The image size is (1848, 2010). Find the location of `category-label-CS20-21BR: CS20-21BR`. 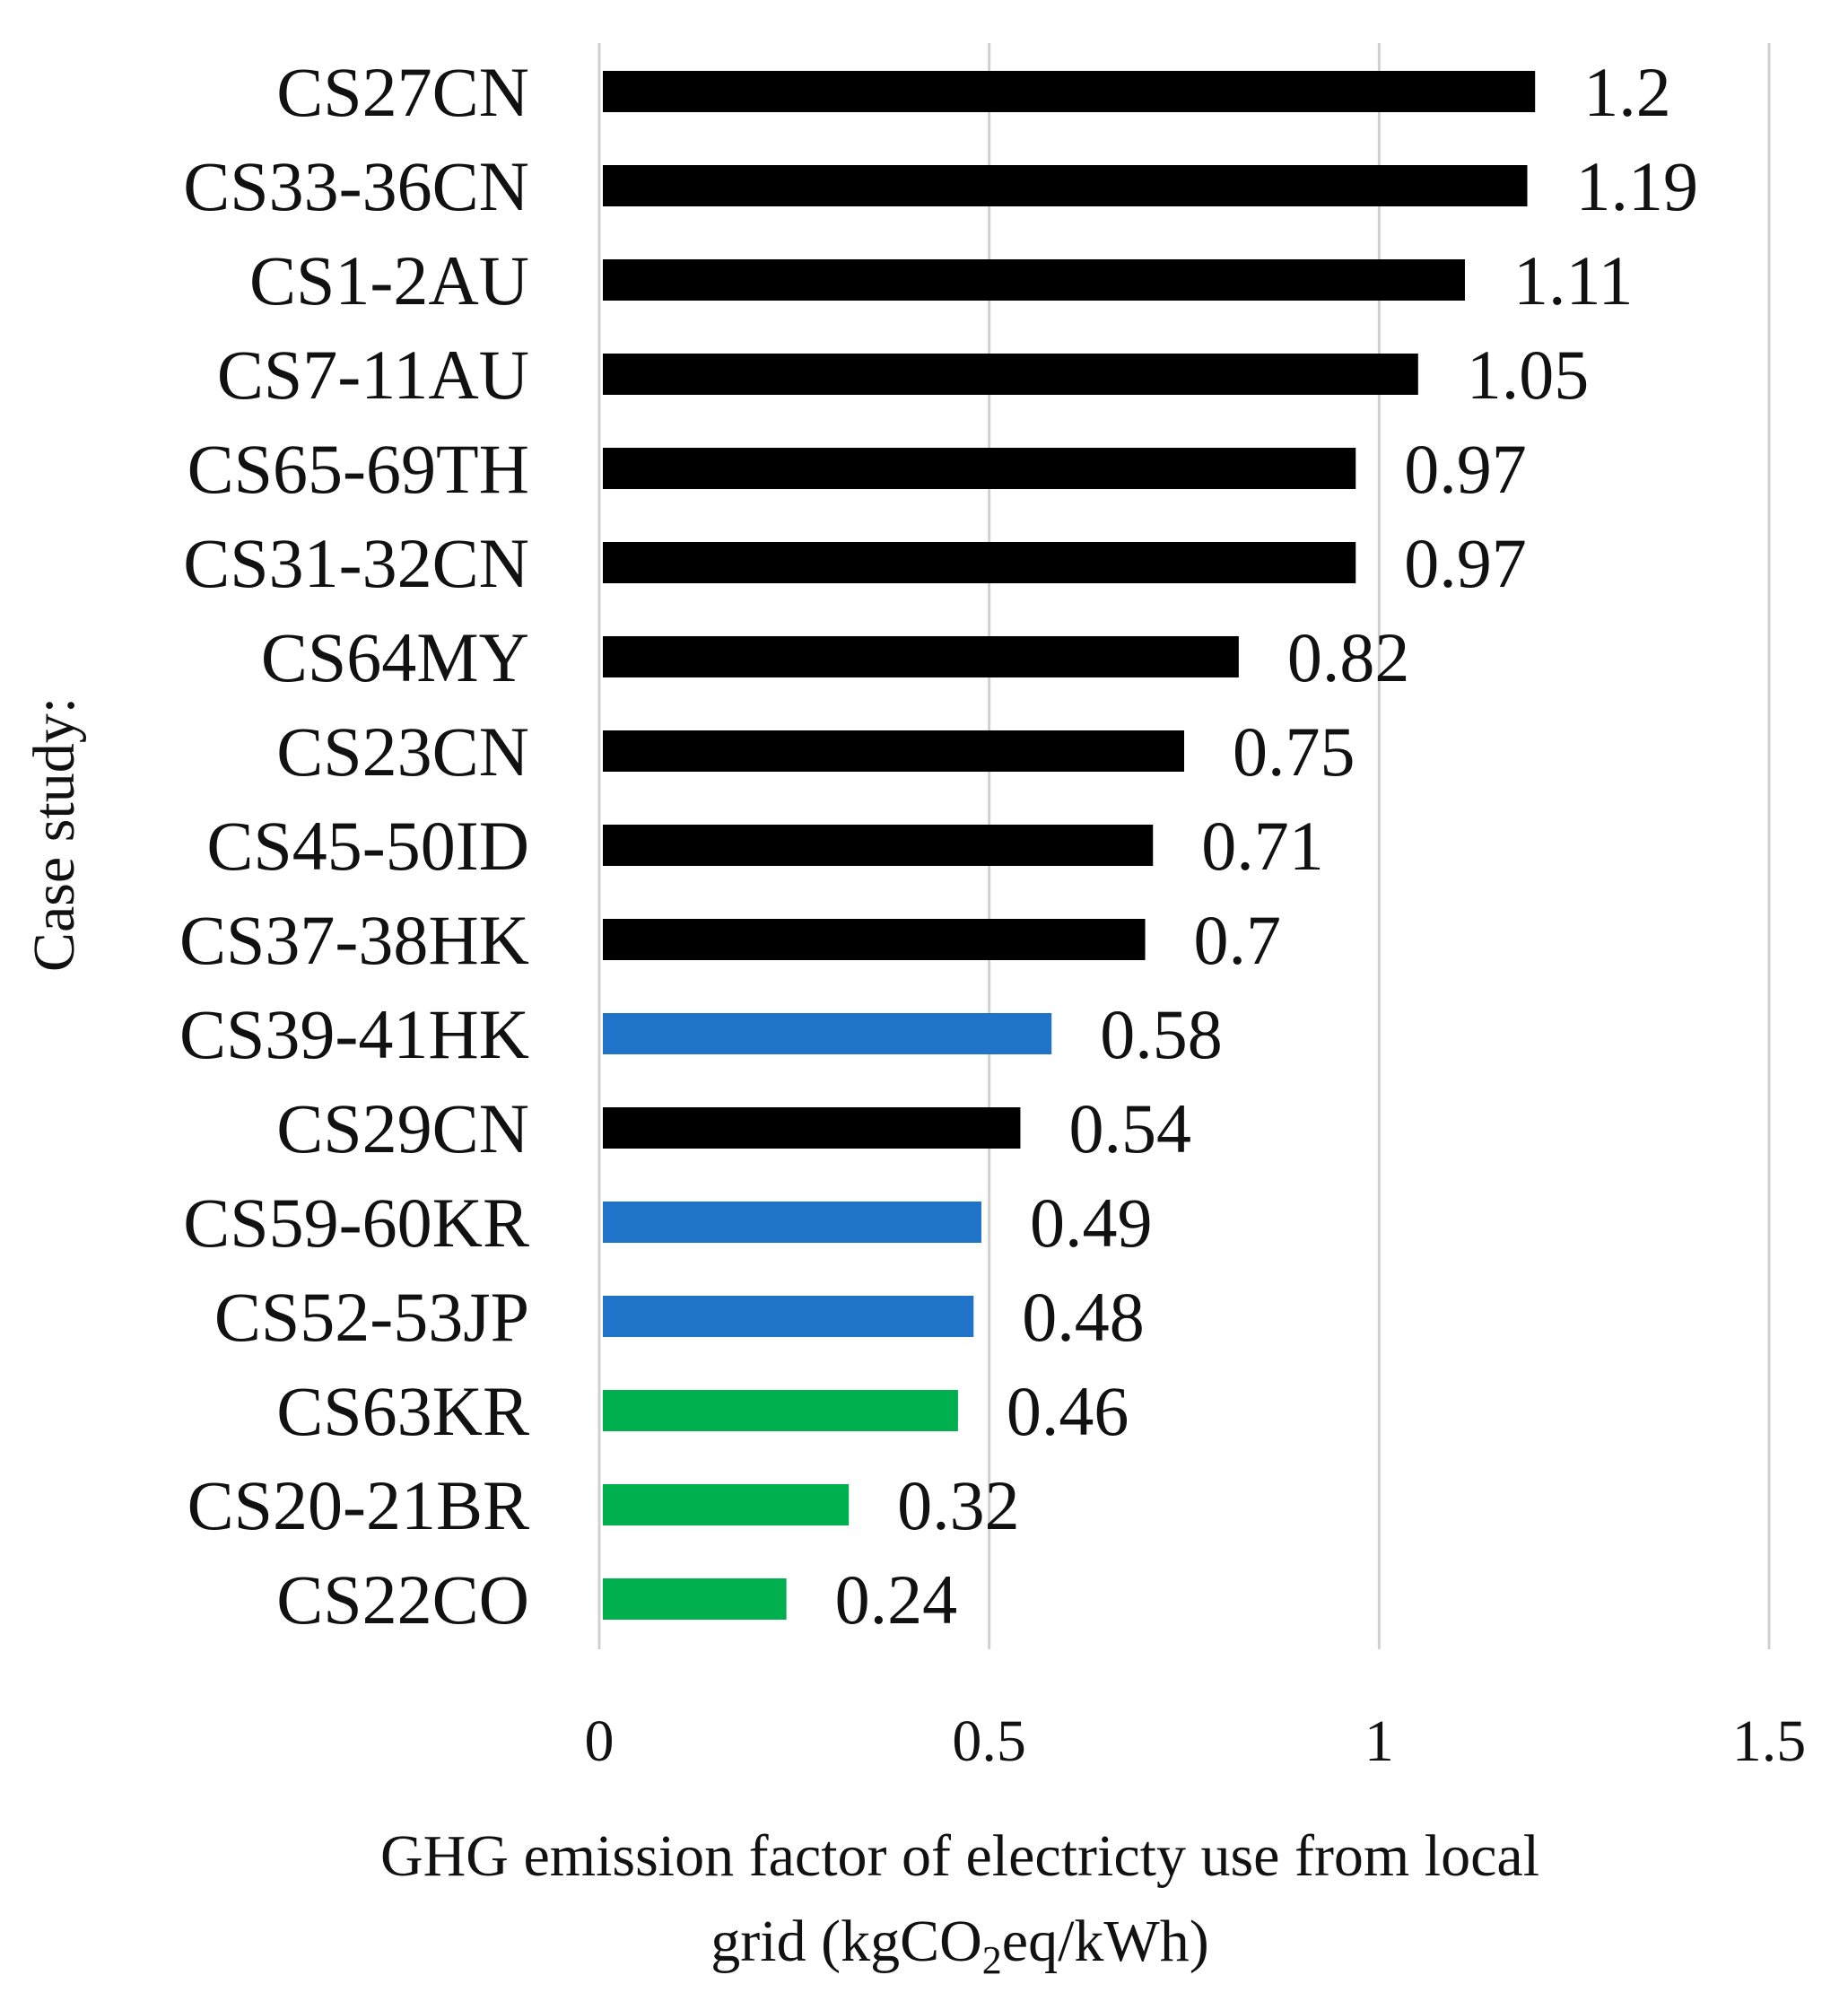

category-label-CS20-21BR: CS20-21BR is located at coordinates (358, 1505).